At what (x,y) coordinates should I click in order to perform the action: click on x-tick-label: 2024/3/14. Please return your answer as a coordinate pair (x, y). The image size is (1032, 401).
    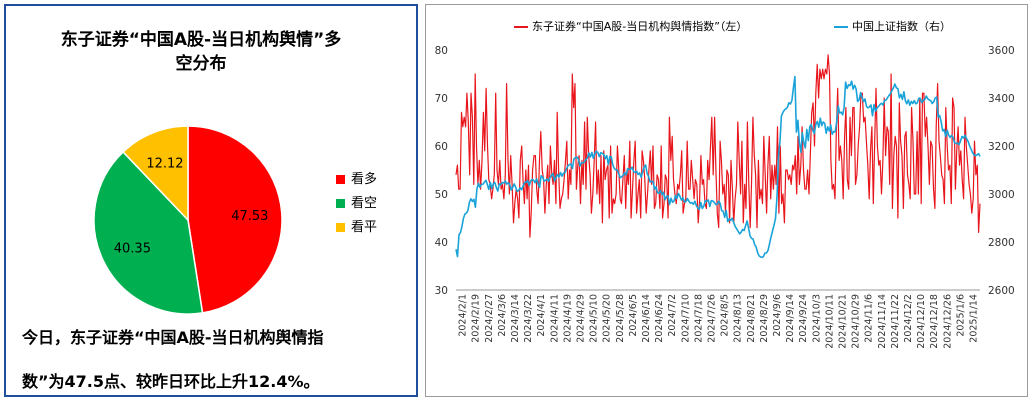
    Looking at the image, I should click on (515, 318).